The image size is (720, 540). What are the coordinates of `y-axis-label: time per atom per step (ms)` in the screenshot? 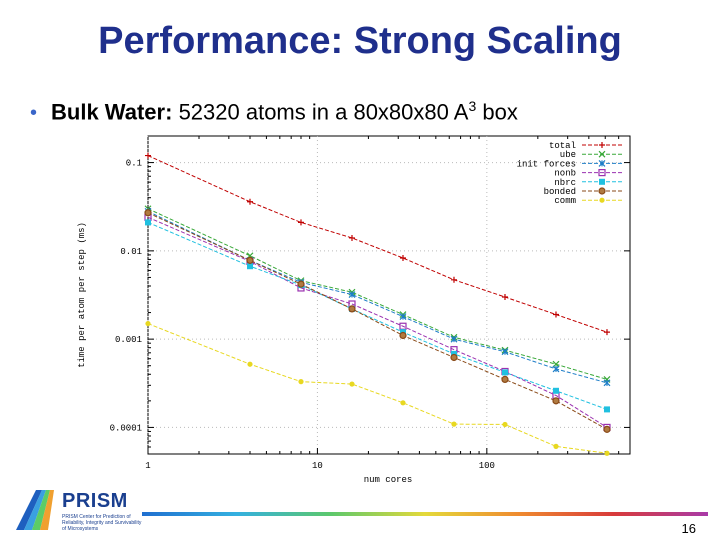 It's located at (82, 295).